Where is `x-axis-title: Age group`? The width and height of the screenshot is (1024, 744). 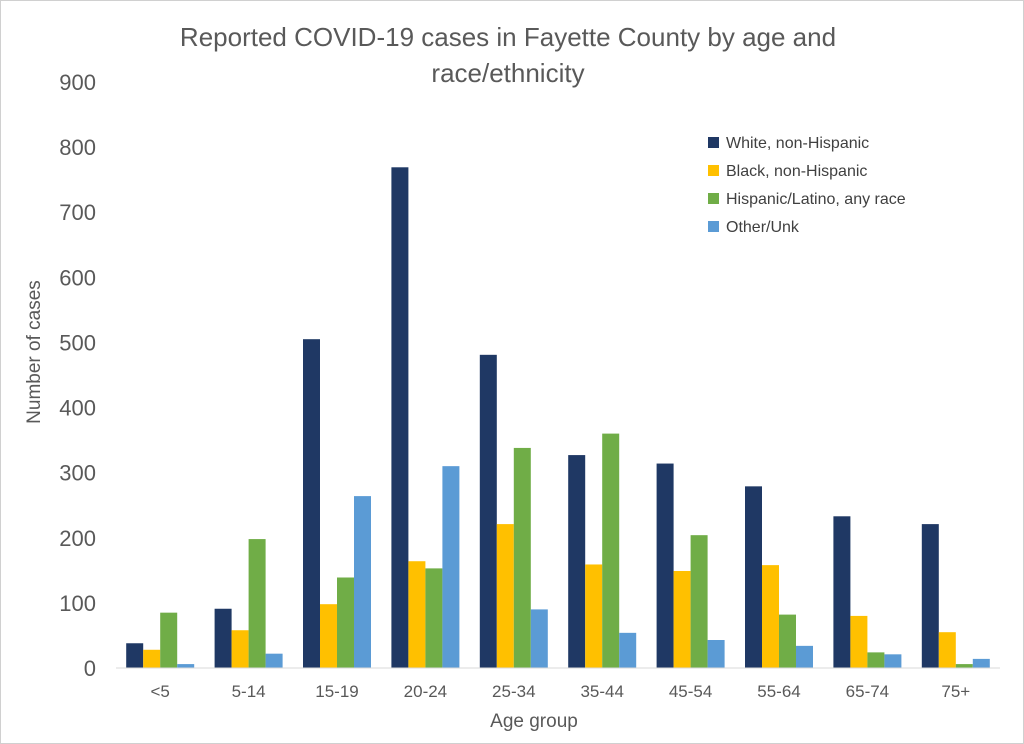 x-axis-title: Age group is located at coordinates (534, 721).